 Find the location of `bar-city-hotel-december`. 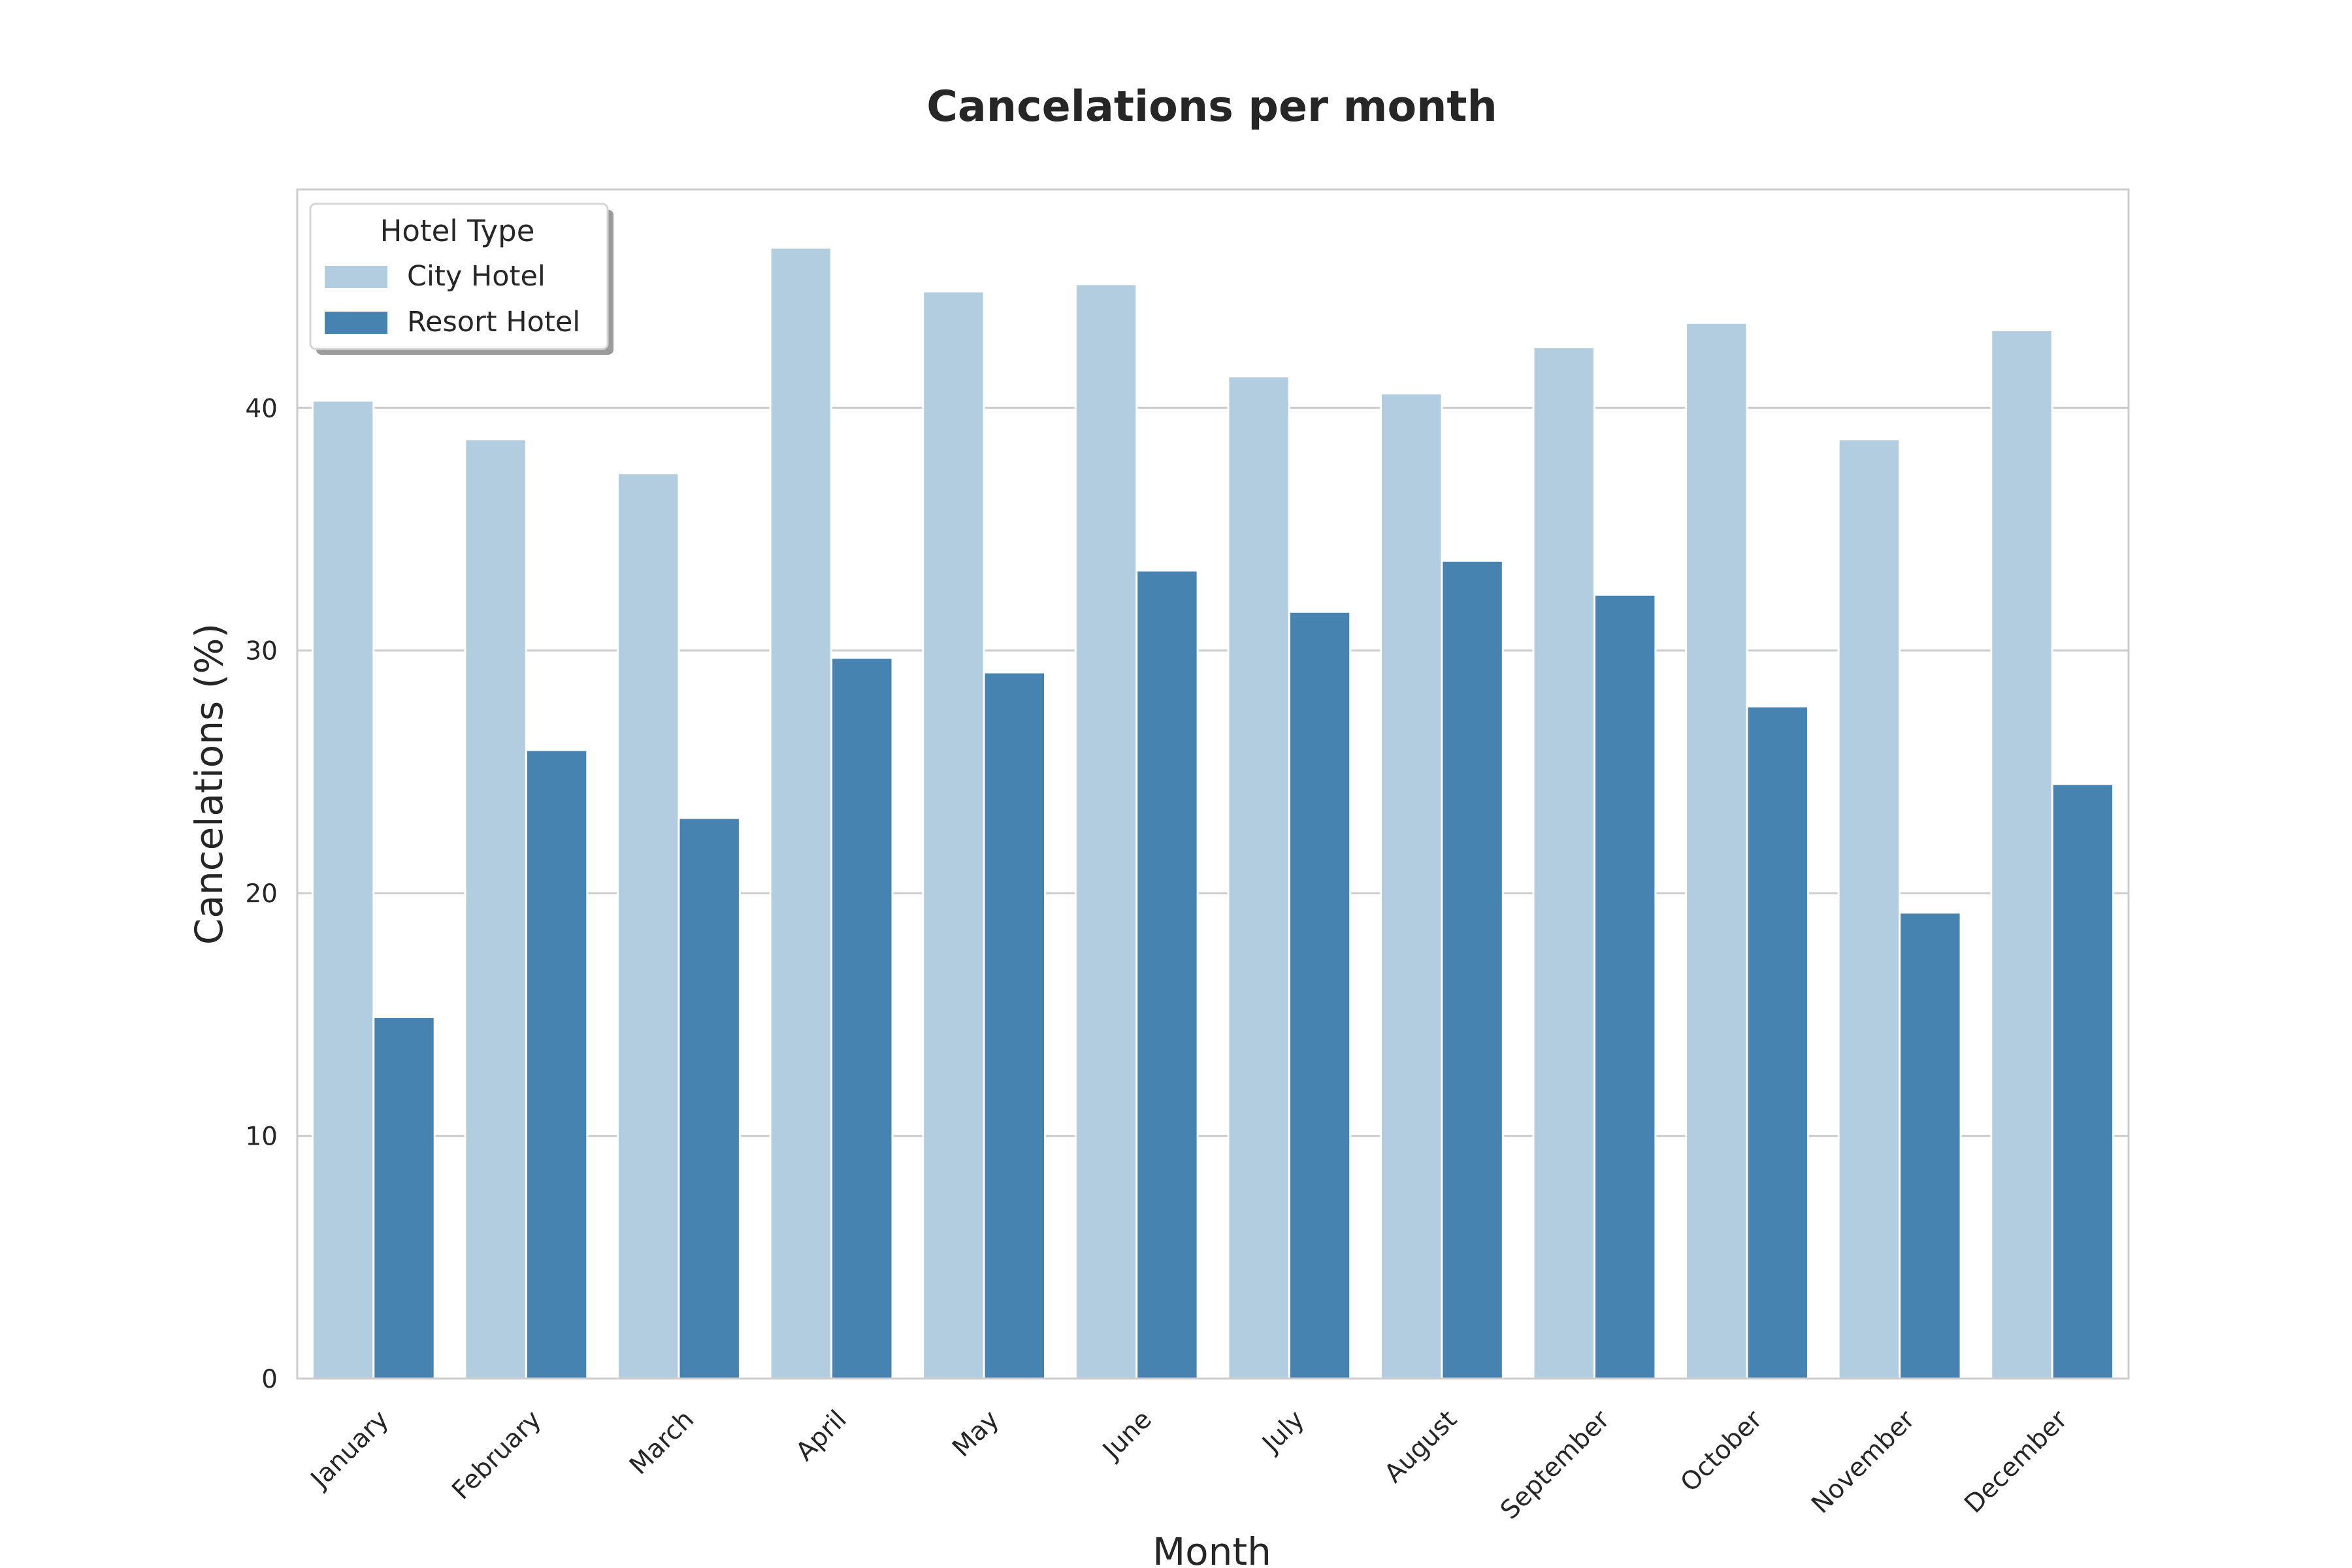

bar-city-hotel-december is located at coordinates (2021, 854).